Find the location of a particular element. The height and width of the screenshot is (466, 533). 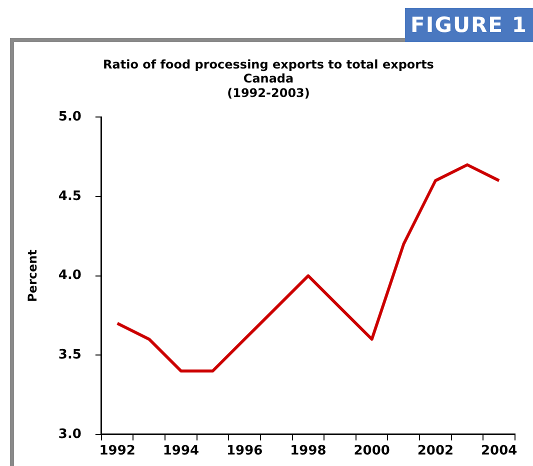

y-tick-label: 3.0 is located at coordinates (70, 434).